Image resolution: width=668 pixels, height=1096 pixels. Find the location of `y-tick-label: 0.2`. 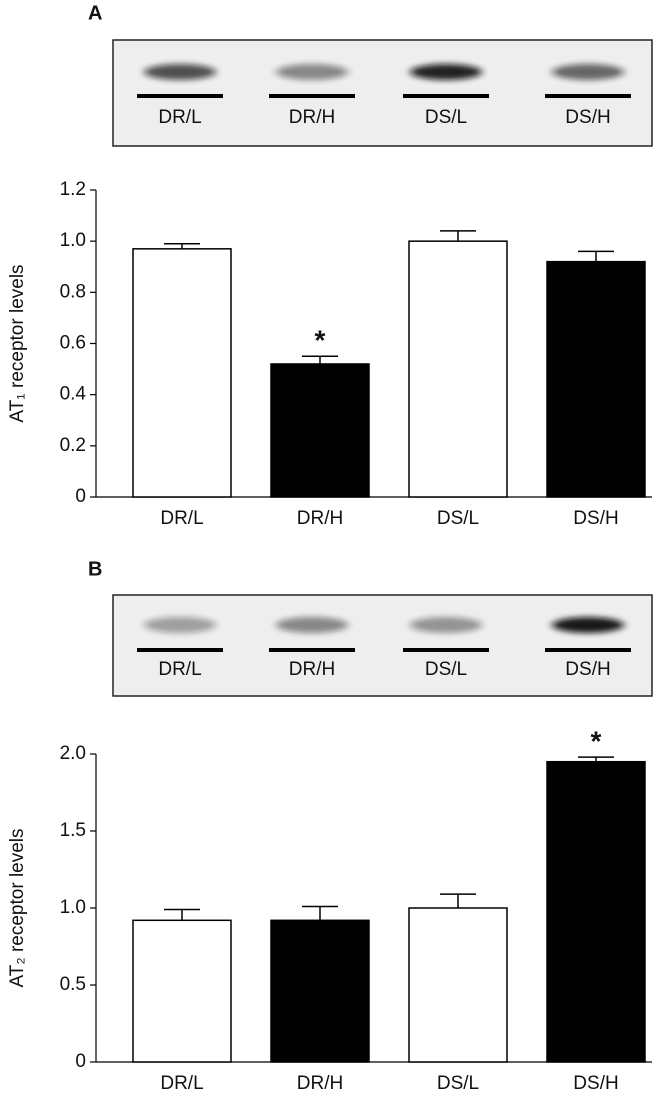

y-tick-label: 0.2 is located at coordinates (73, 445).